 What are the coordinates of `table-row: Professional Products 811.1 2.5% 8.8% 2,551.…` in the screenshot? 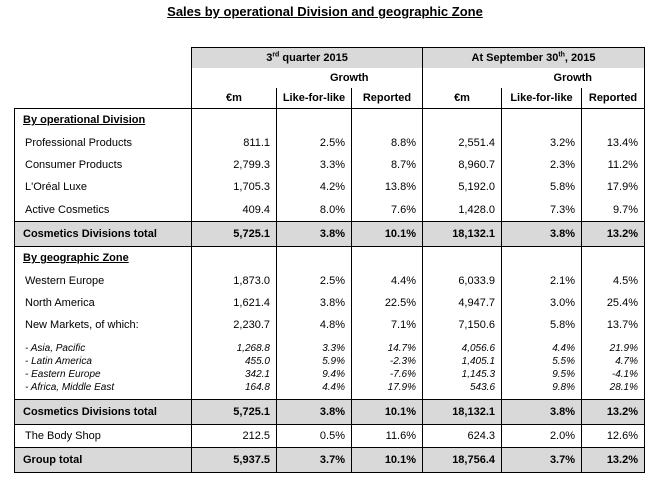 It's located at (330, 142).